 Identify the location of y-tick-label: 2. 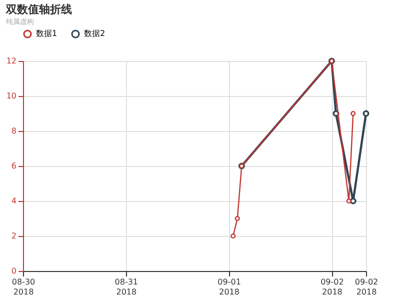
(13, 236).